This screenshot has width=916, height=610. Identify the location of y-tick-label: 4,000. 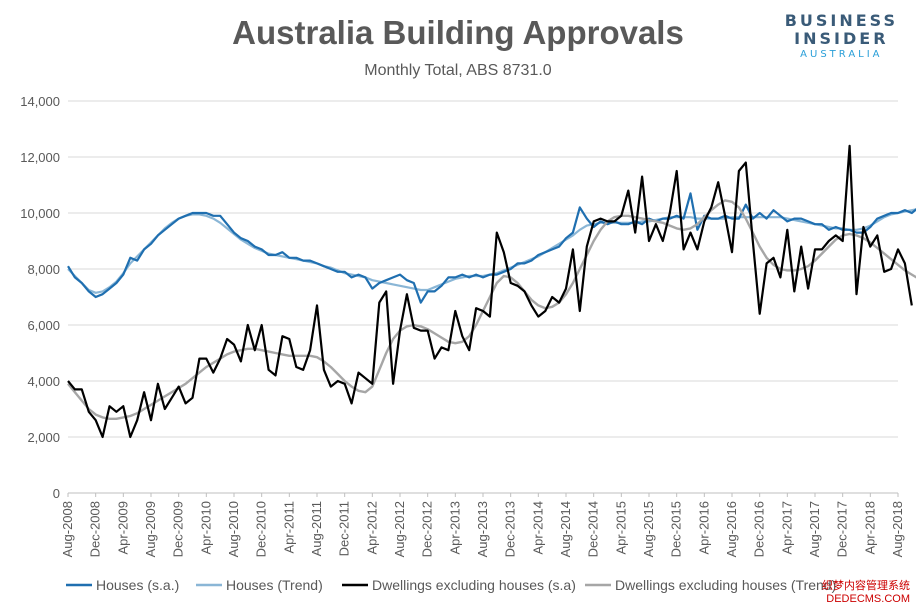
(43, 381).